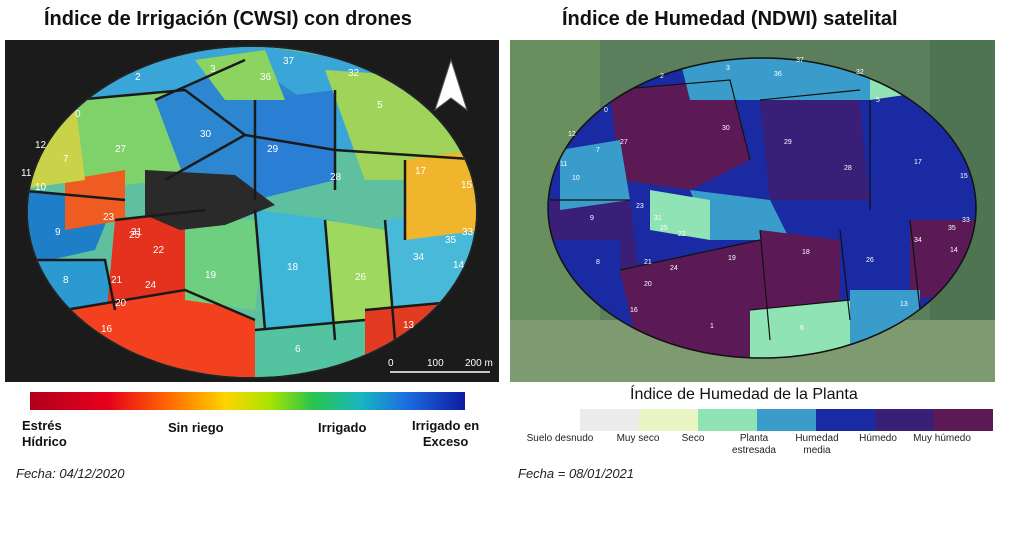  Describe the element at coordinates (391, 363) in the screenshot. I see `scale-label-0: 0` at that location.